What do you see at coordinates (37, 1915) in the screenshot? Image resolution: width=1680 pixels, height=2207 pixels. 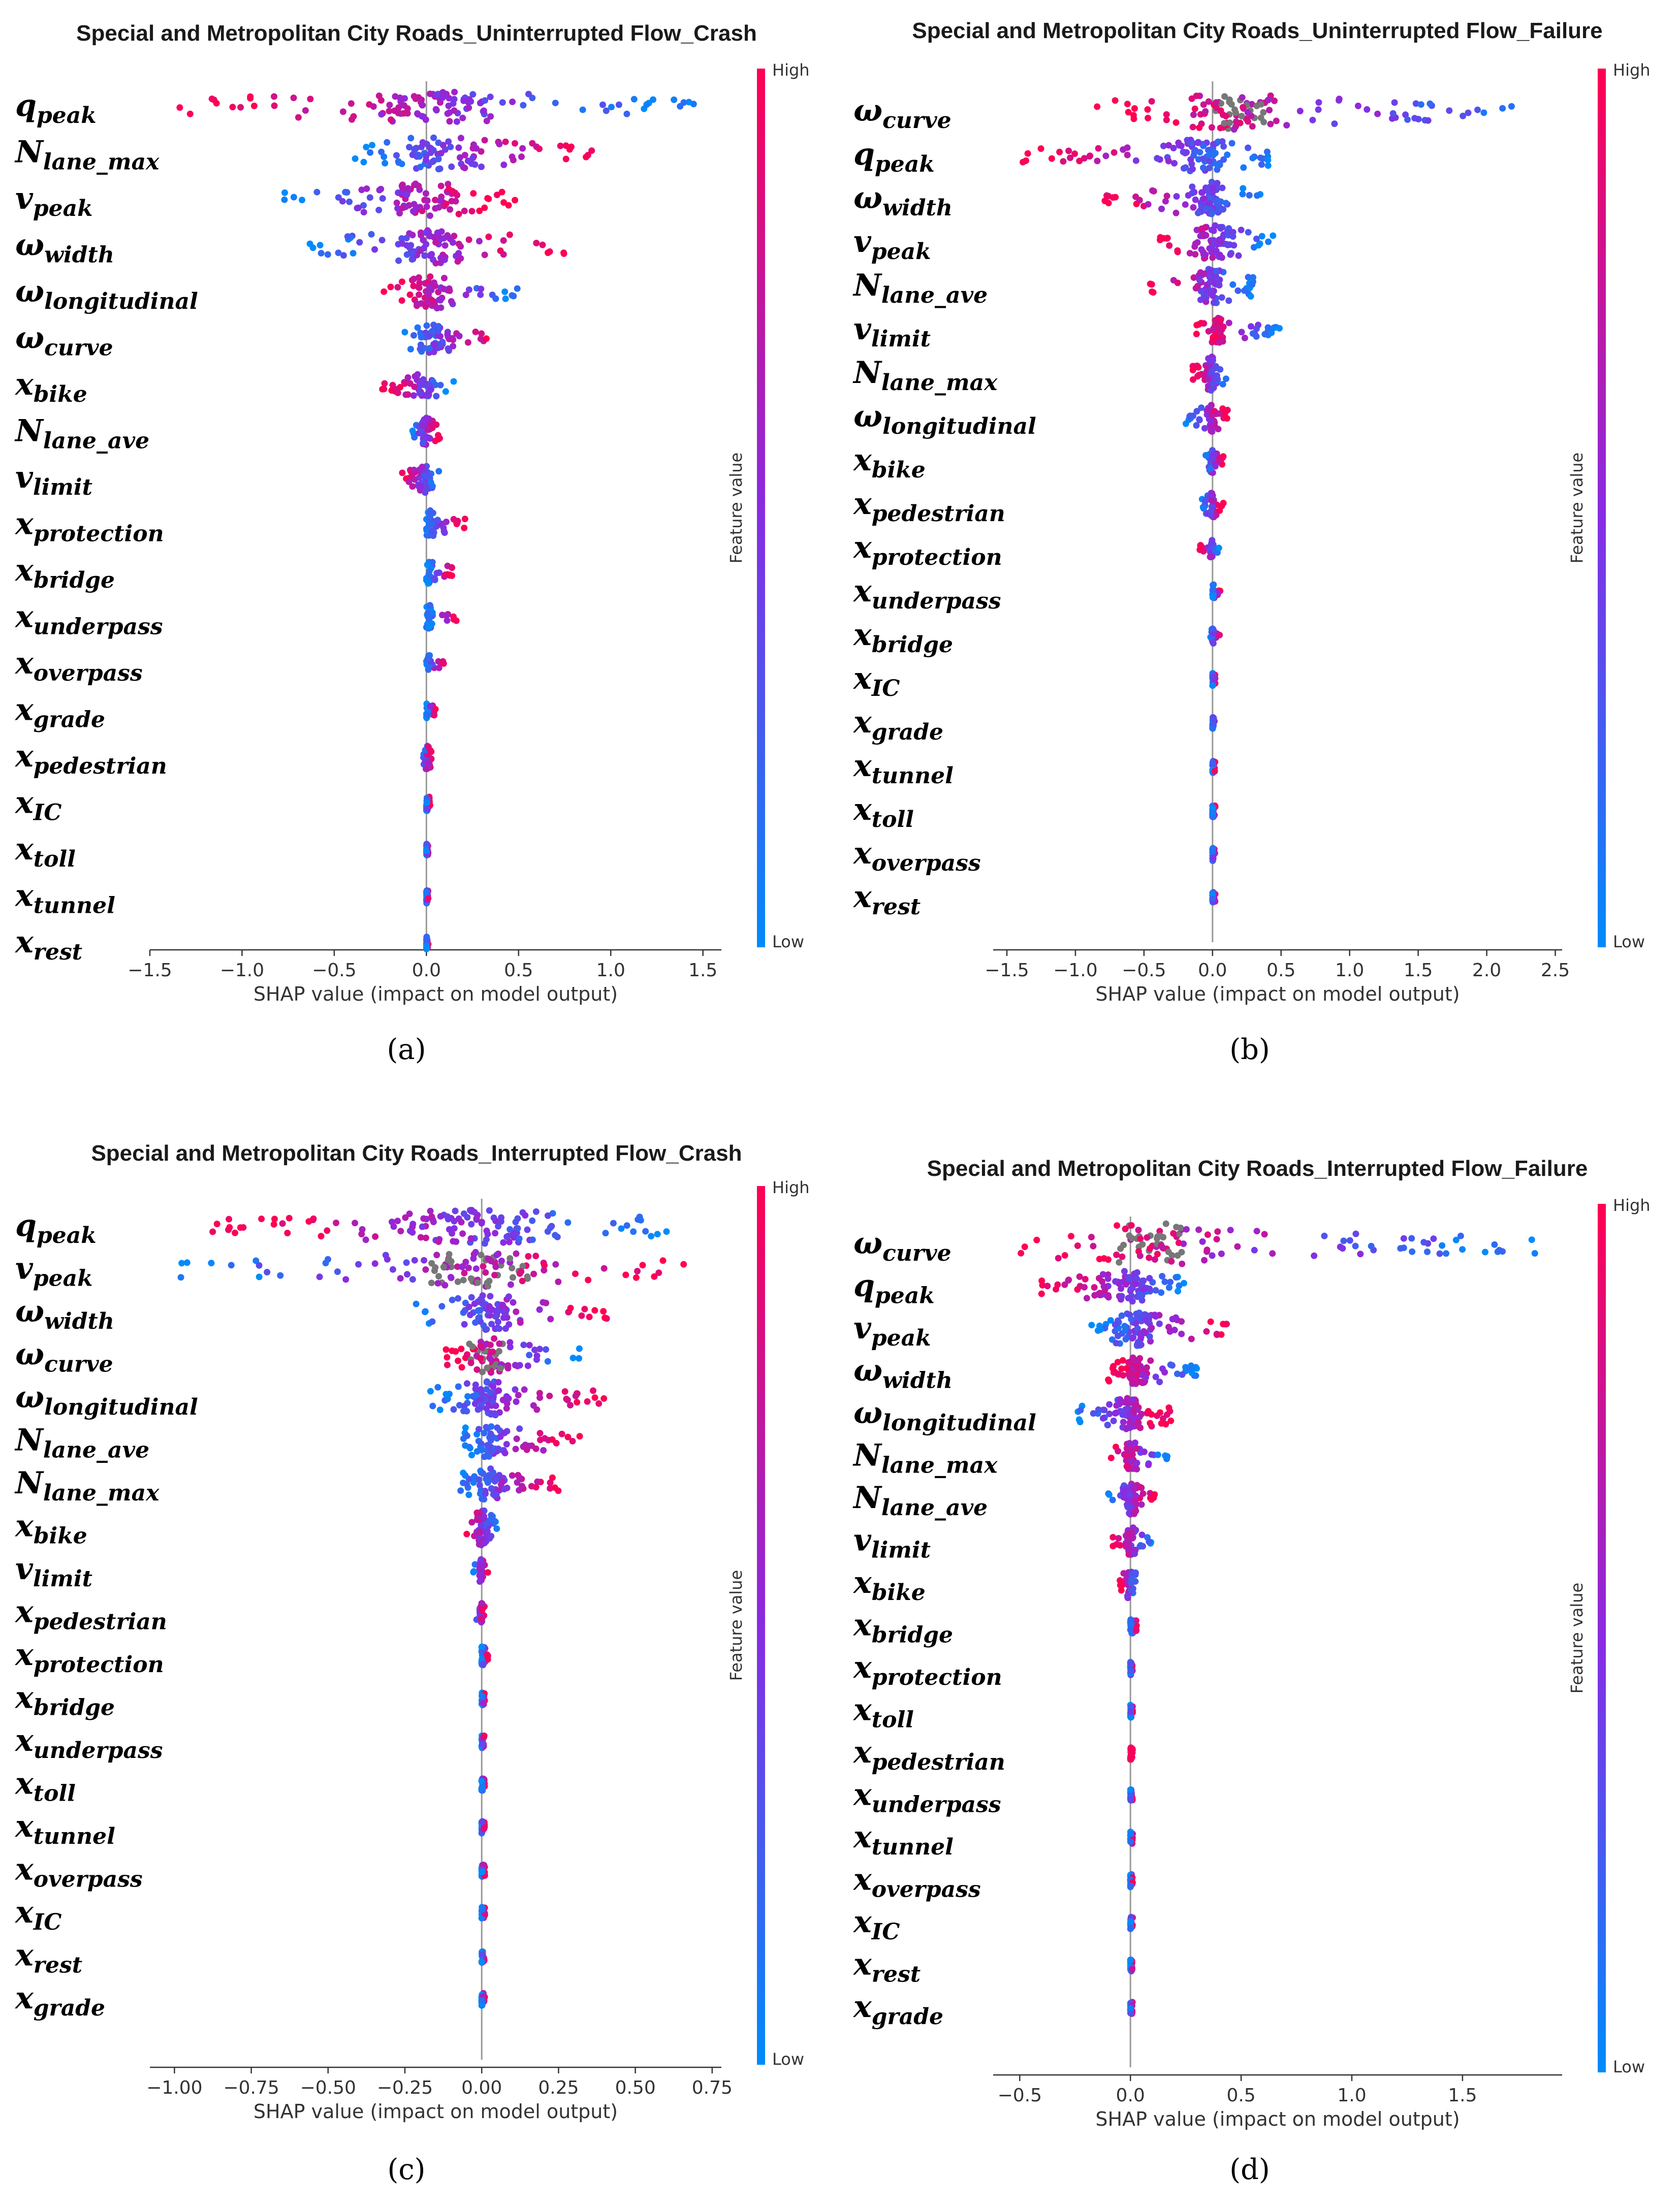 I see `feature-label: xIC` at bounding box center [37, 1915].